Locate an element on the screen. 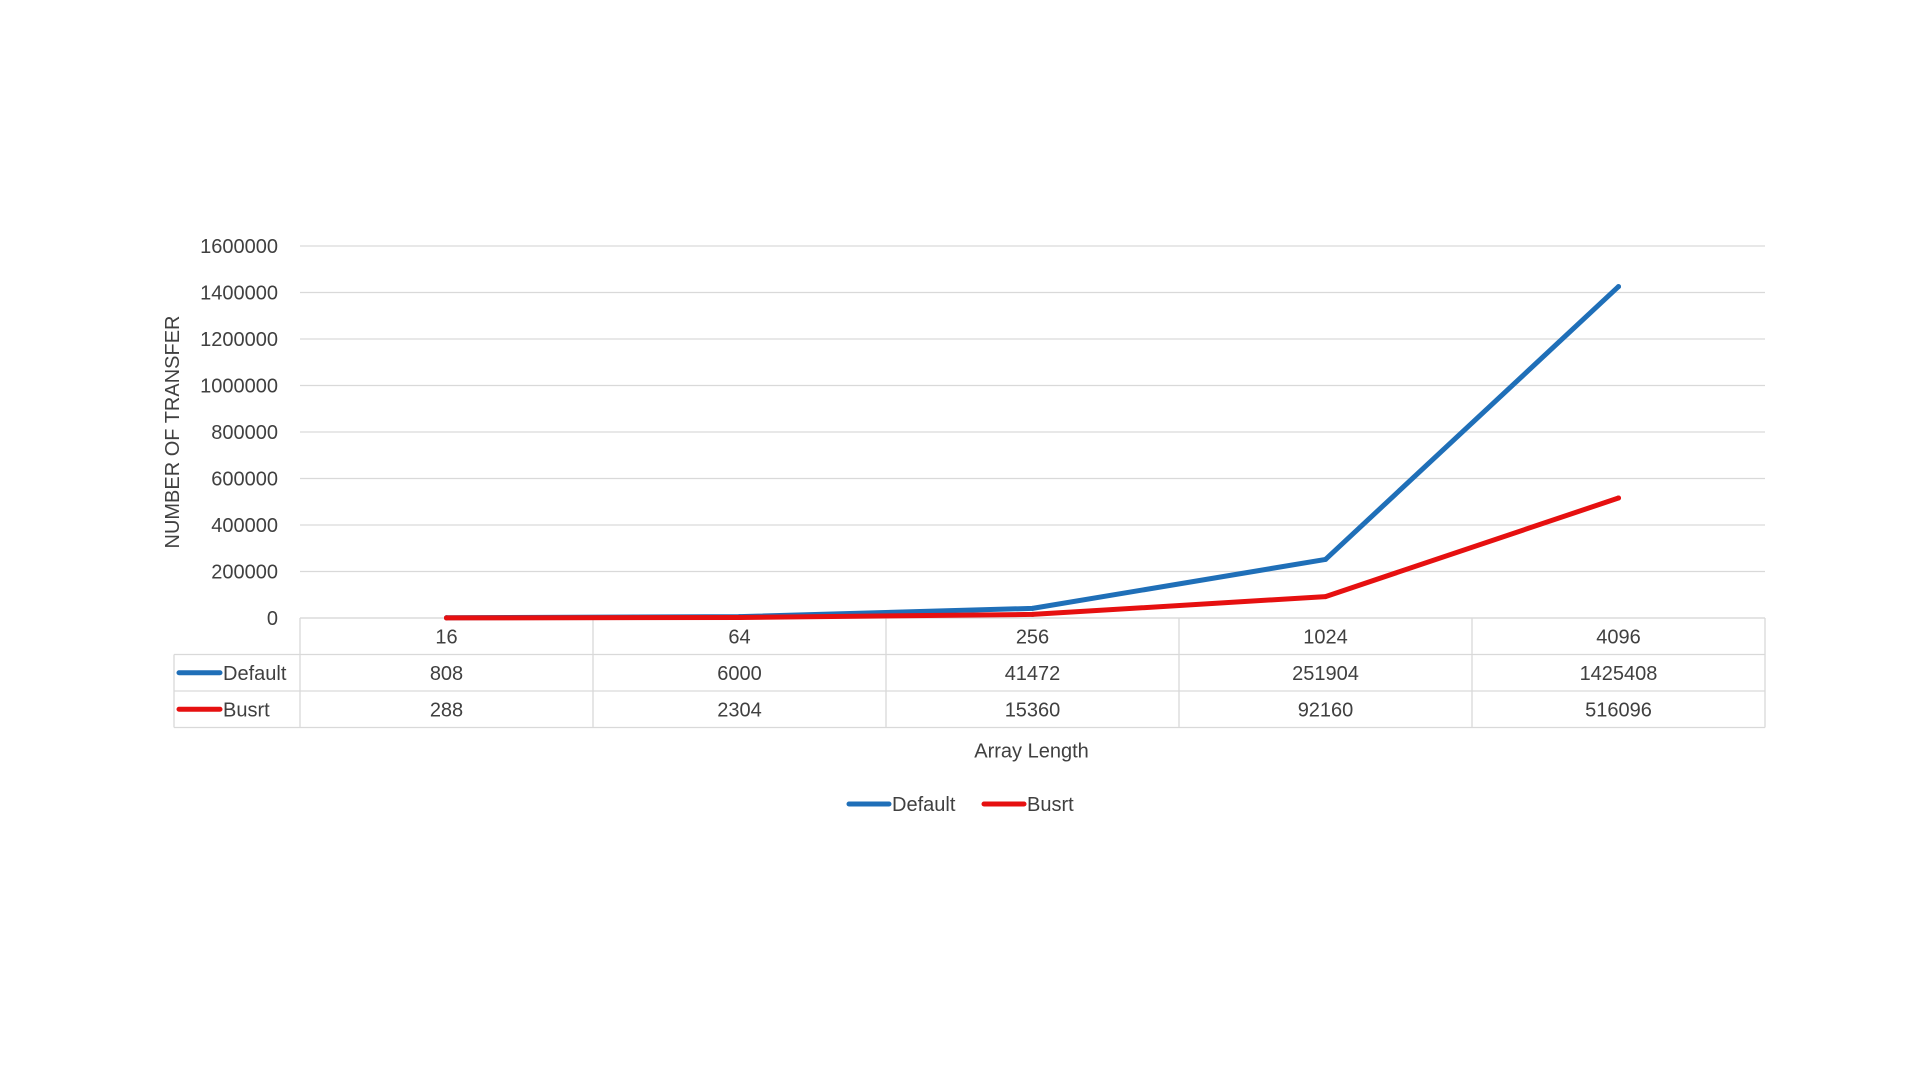  legend-label: Default is located at coordinates (924, 805).